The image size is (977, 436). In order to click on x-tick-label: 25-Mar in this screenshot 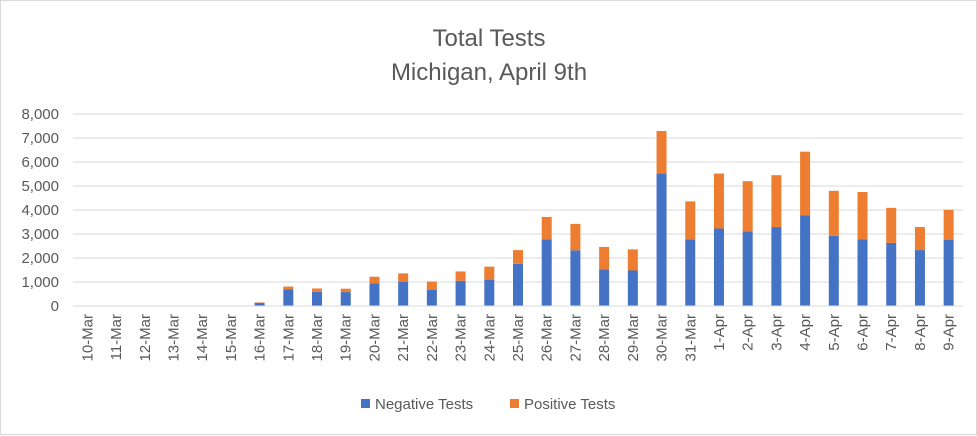, I will do `click(518, 338)`.